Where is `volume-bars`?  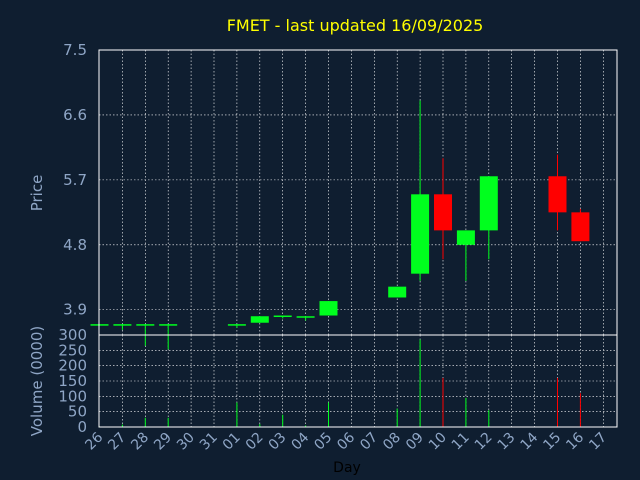 volume-bars is located at coordinates (340, 383).